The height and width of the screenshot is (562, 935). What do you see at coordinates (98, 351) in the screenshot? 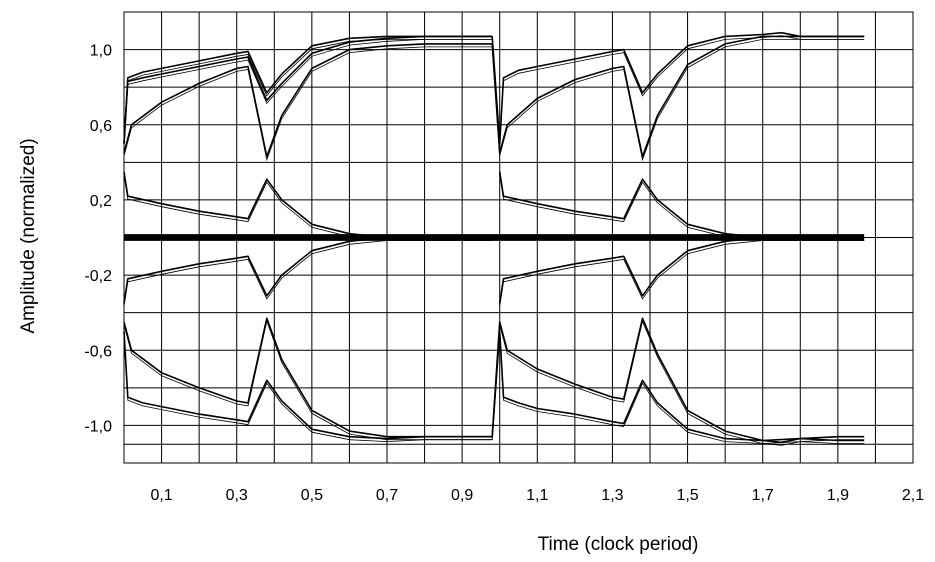
I see `y-tick-label: -0,6` at bounding box center [98, 351].